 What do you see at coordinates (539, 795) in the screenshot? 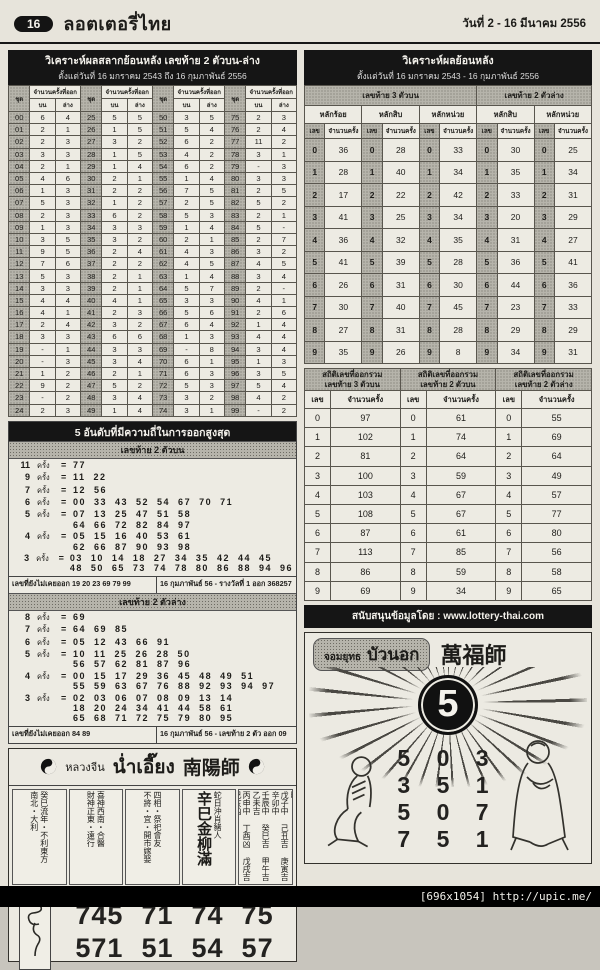
I see `monk-icon` at bounding box center [539, 795].